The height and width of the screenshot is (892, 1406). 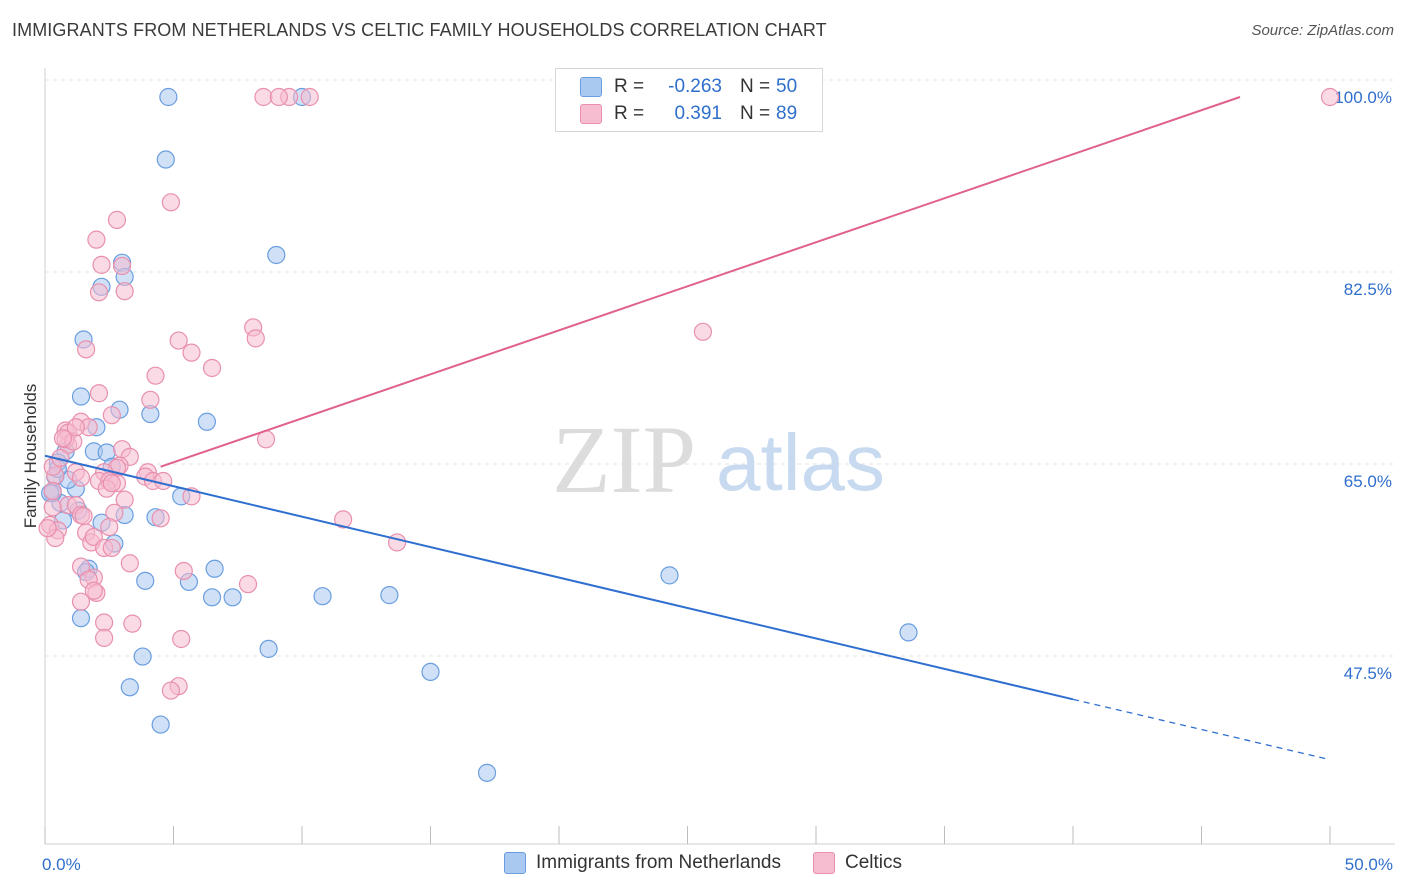 What do you see at coordinates (624, 459) in the screenshot?
I see `watermark-zip: ZIP` at bounding box center [624, 459].